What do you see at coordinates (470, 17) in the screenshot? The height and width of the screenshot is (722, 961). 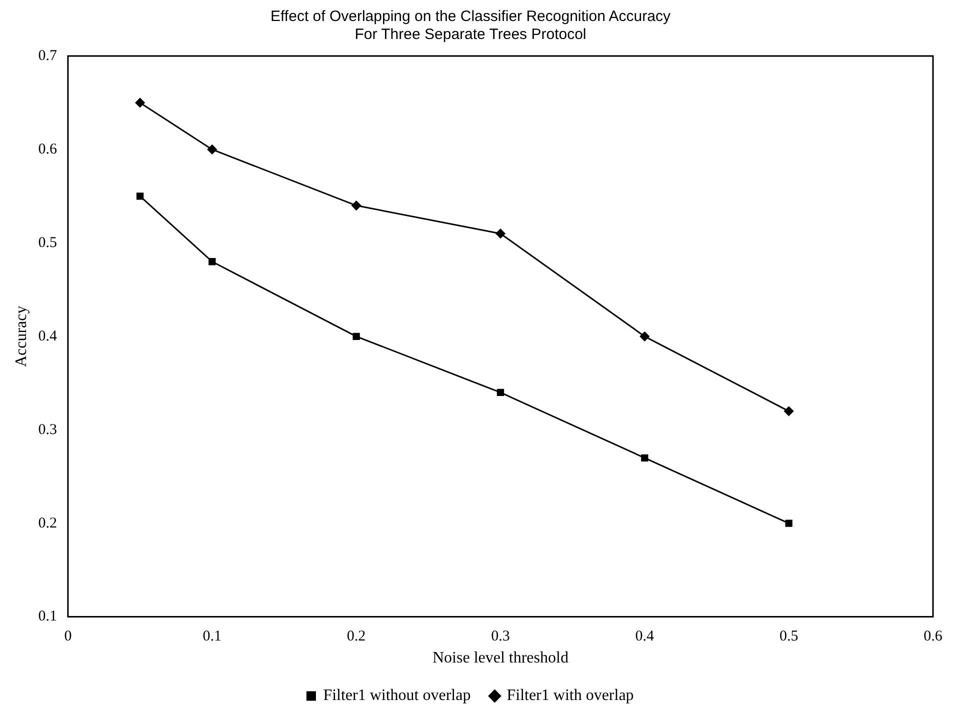 I see `text: Effect of Overlapping on the Classifier Recognition Accuracy` at bounding box center [470, 17].